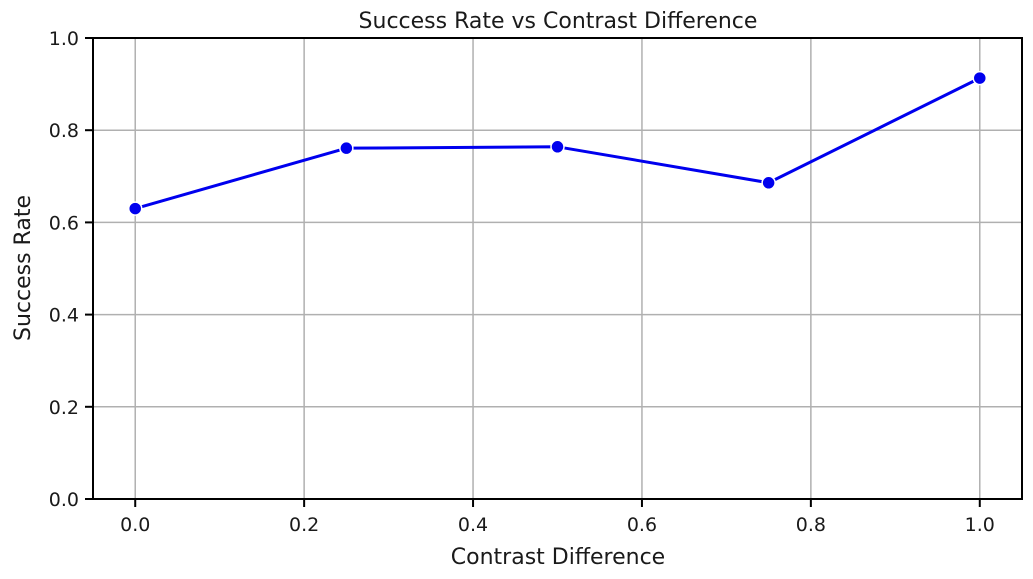  What do you see at coordinates (23, 268) in the screenshot?
I see `y-axis-label: Success Rate` at bounding box center [23, 268].